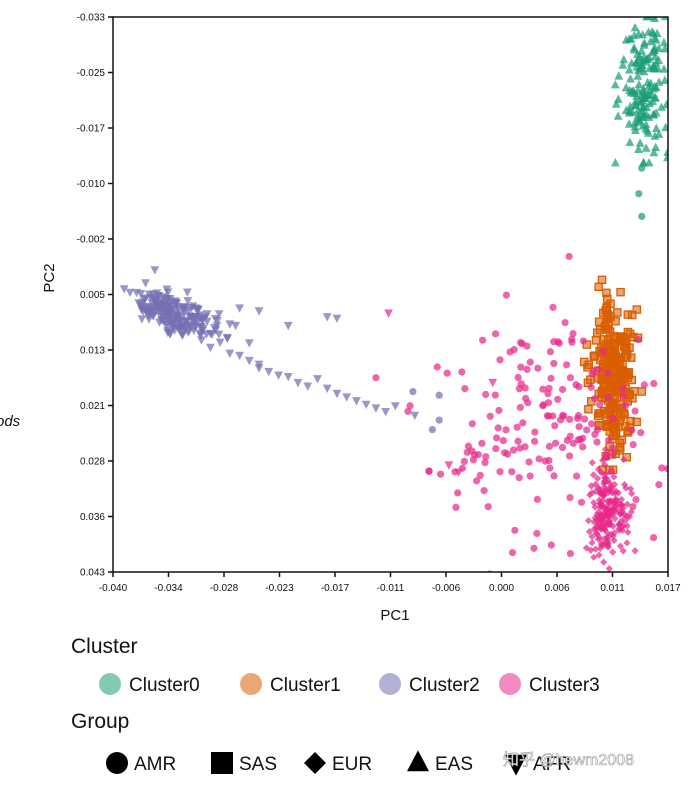  I want to click on group-legend-item-amr: AMR, so click(141, 763).